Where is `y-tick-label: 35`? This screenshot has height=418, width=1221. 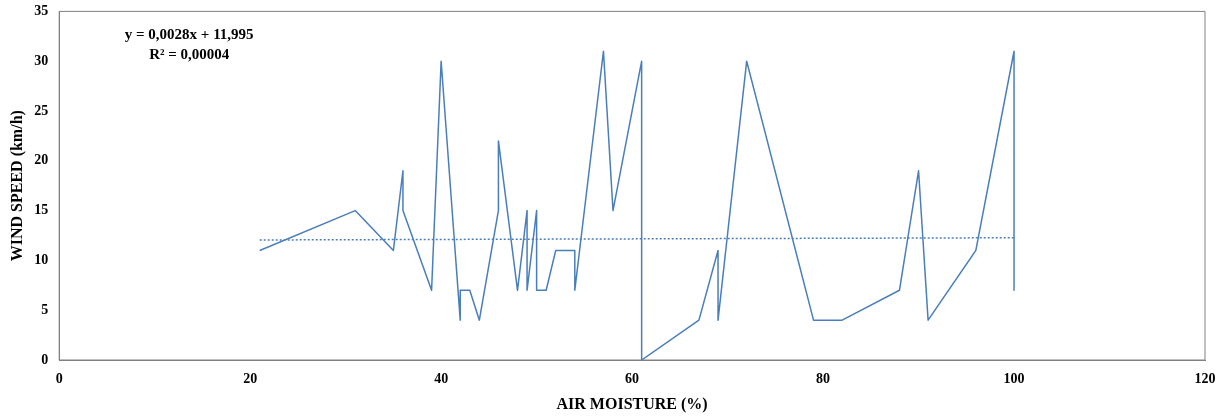 y-tick-label: 35 is located at coordinates (41, 11).